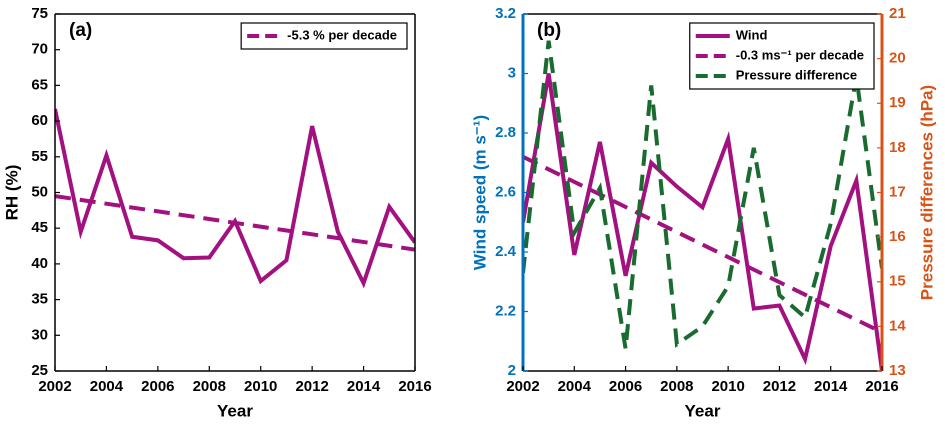 This screenshot has height=428, width=945. Describe the element at coordinates (897, 325) in the screenshot. I see `y2-tick-label: 14` at that location.